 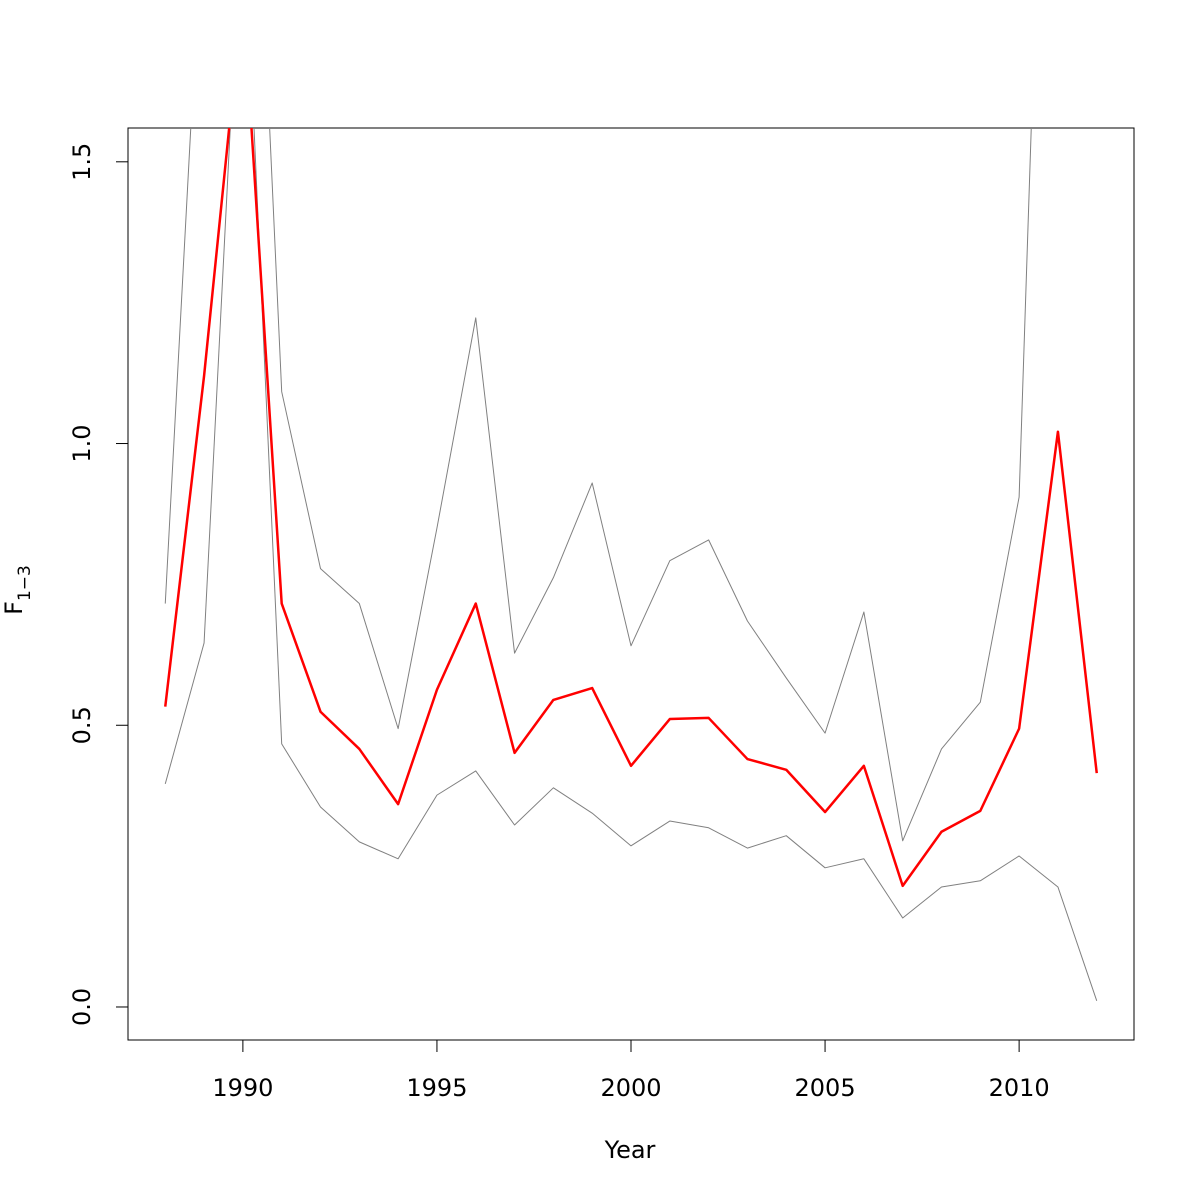 What do you see at coordinates (242, 1088) in the screenshot?
I see `x-tick-label: 1990` at bounding box center [242, 1088].